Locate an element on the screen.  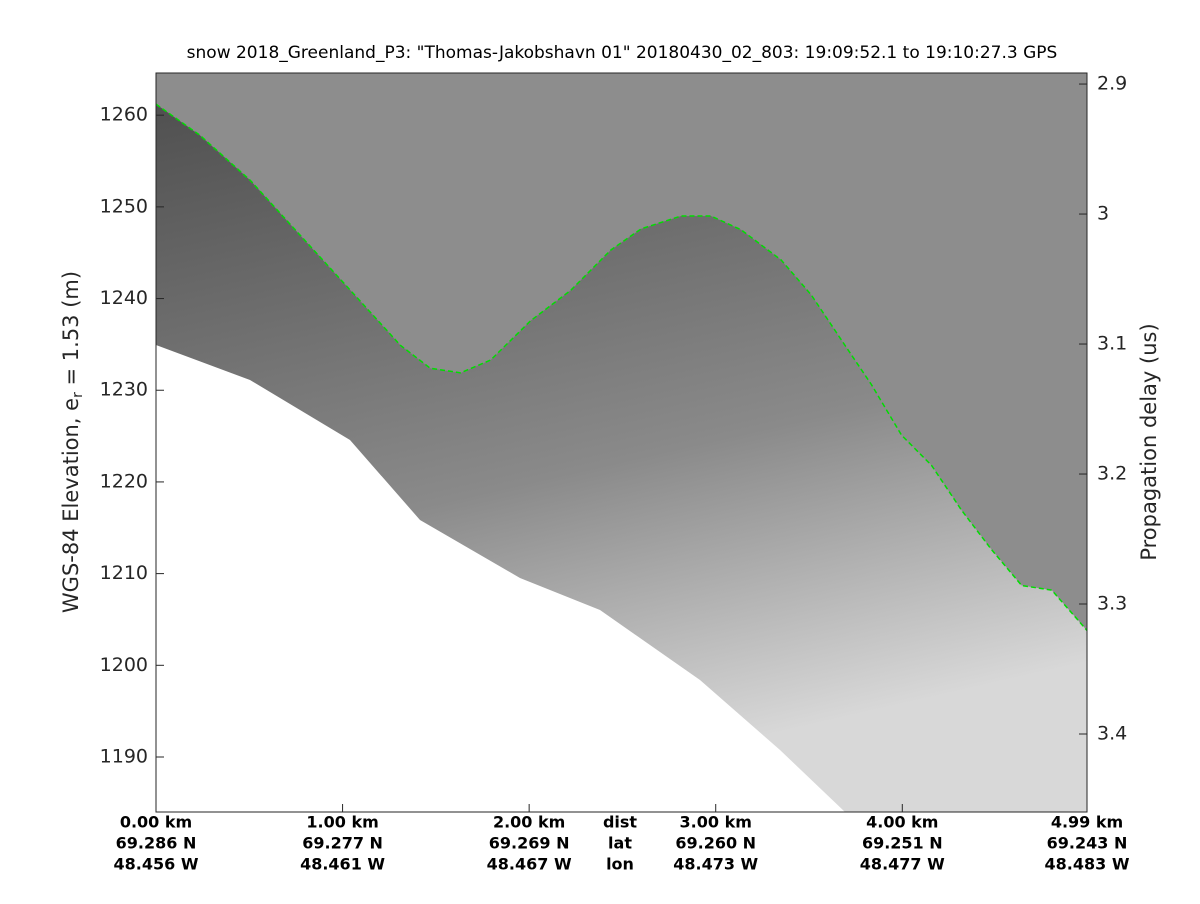
y-label-suffix: = 1.53 (m) is located at coordinates (71, 331).